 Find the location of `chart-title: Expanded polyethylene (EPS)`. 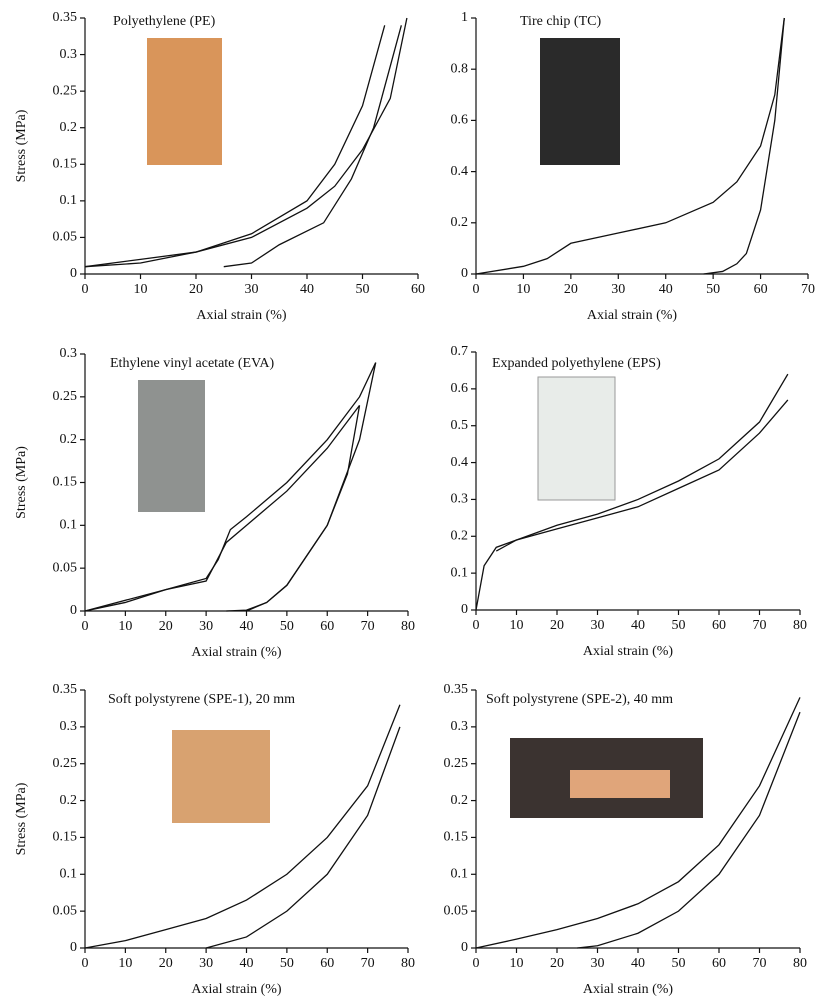

chart-title: Expanded polyethylene (EPS) is located at coordinates (576, 363).